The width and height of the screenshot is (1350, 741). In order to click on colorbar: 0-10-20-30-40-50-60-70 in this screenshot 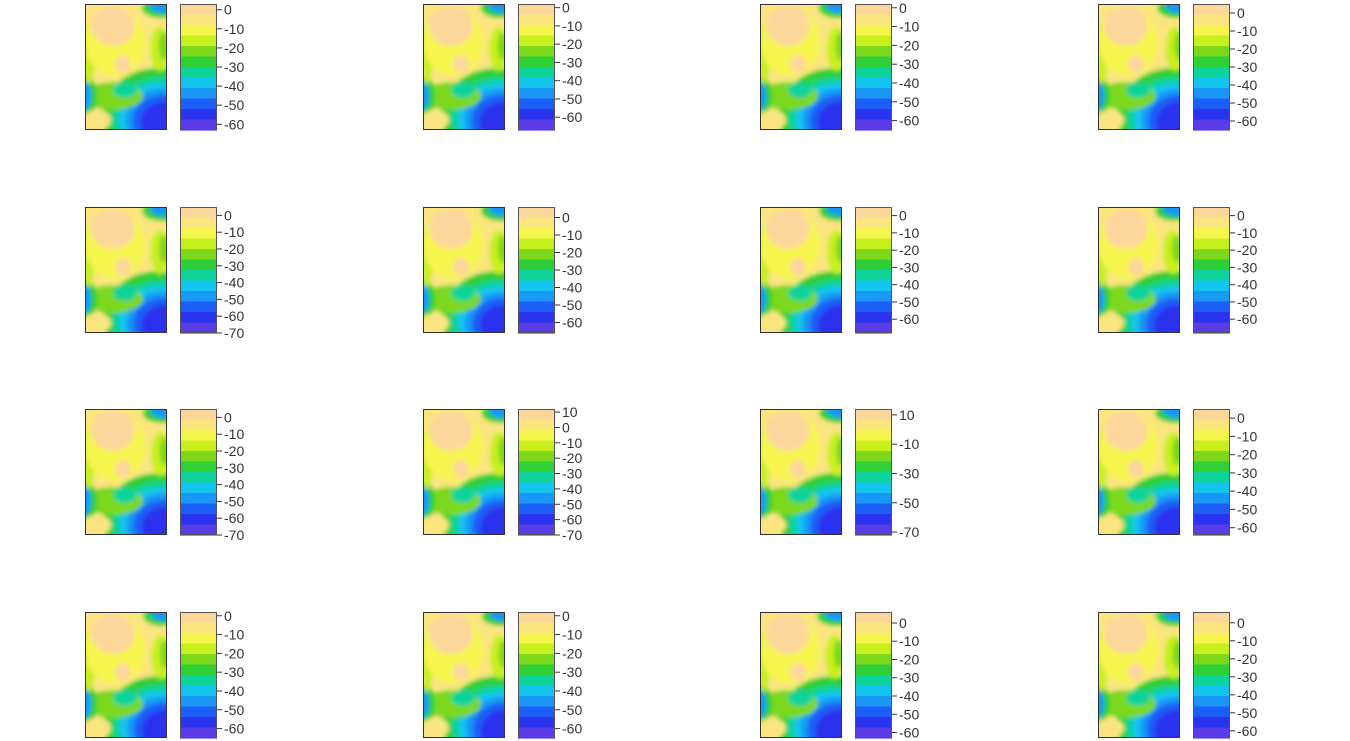, I will do `click(212, 476)`.